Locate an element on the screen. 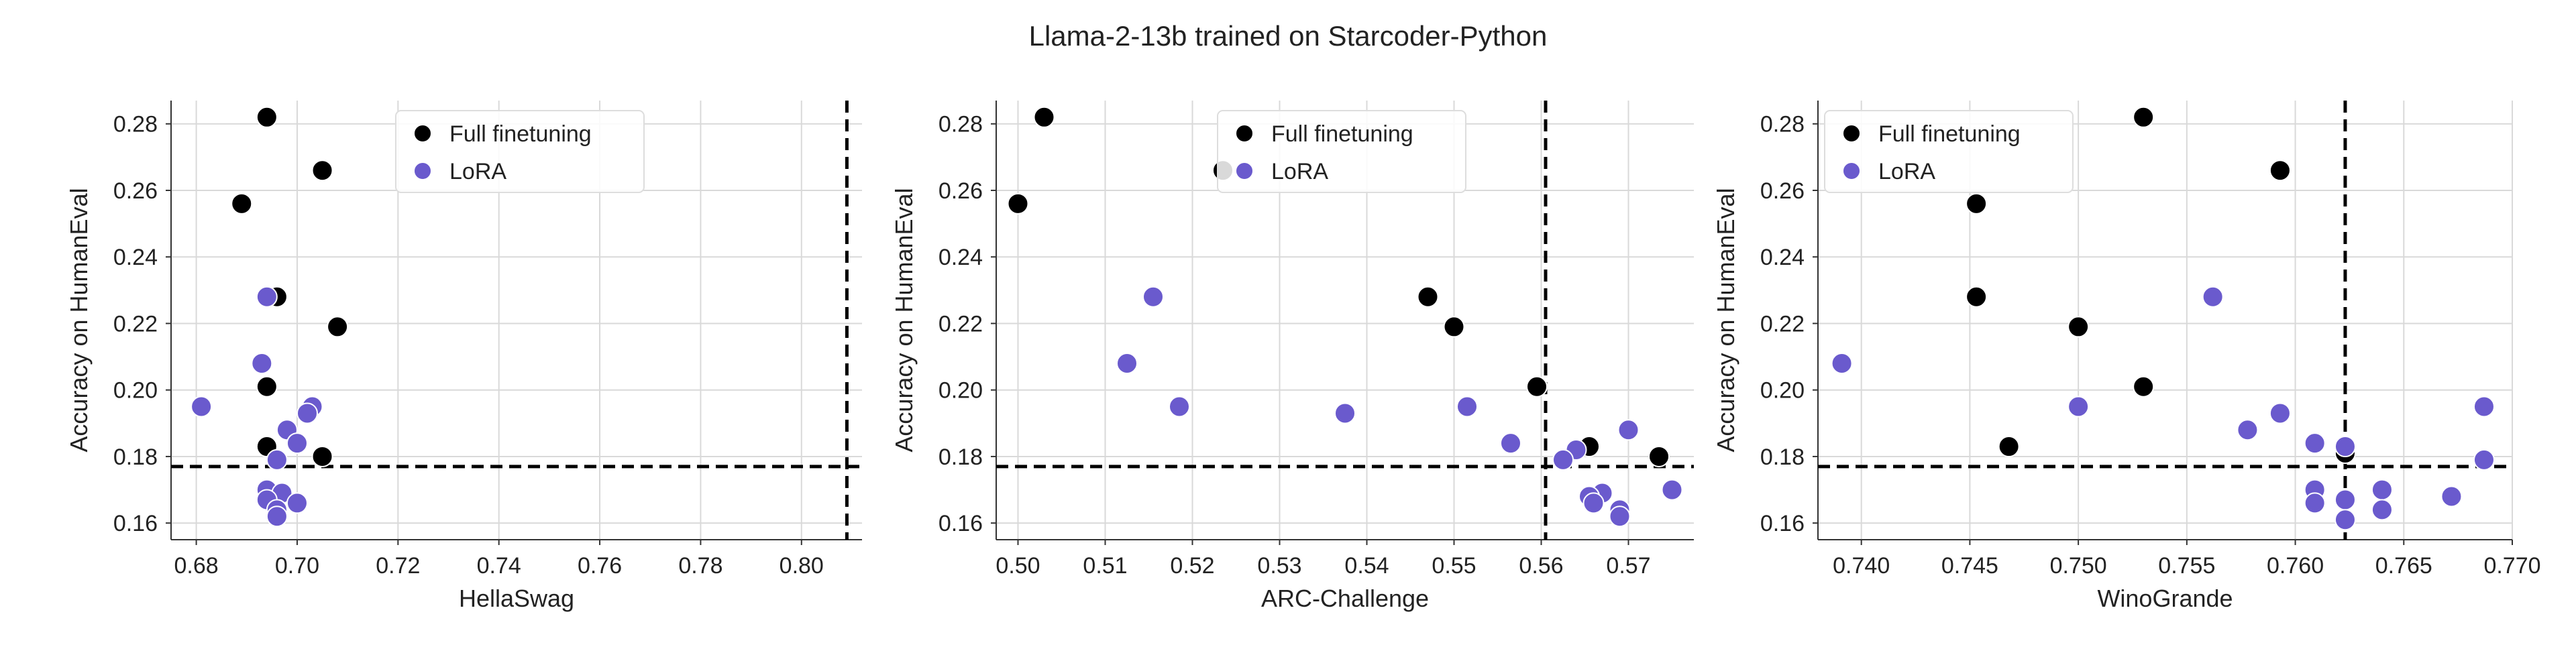 The height and width of the screenshot is (655, 2576). x-tick-label: 0.56 is located at coordinates (1541, 566).